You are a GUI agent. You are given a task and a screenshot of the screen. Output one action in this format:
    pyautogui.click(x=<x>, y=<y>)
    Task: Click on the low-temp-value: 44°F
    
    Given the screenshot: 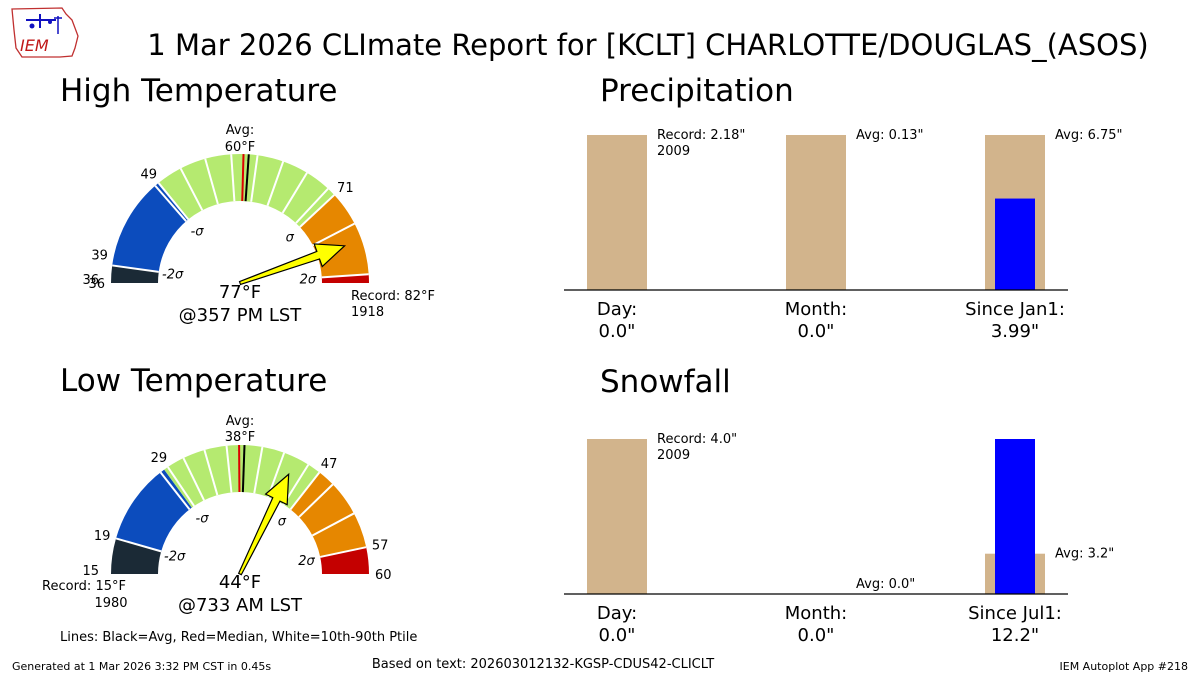 What is the action you would take?
    pyautogui.click(x=240, y=582)
    